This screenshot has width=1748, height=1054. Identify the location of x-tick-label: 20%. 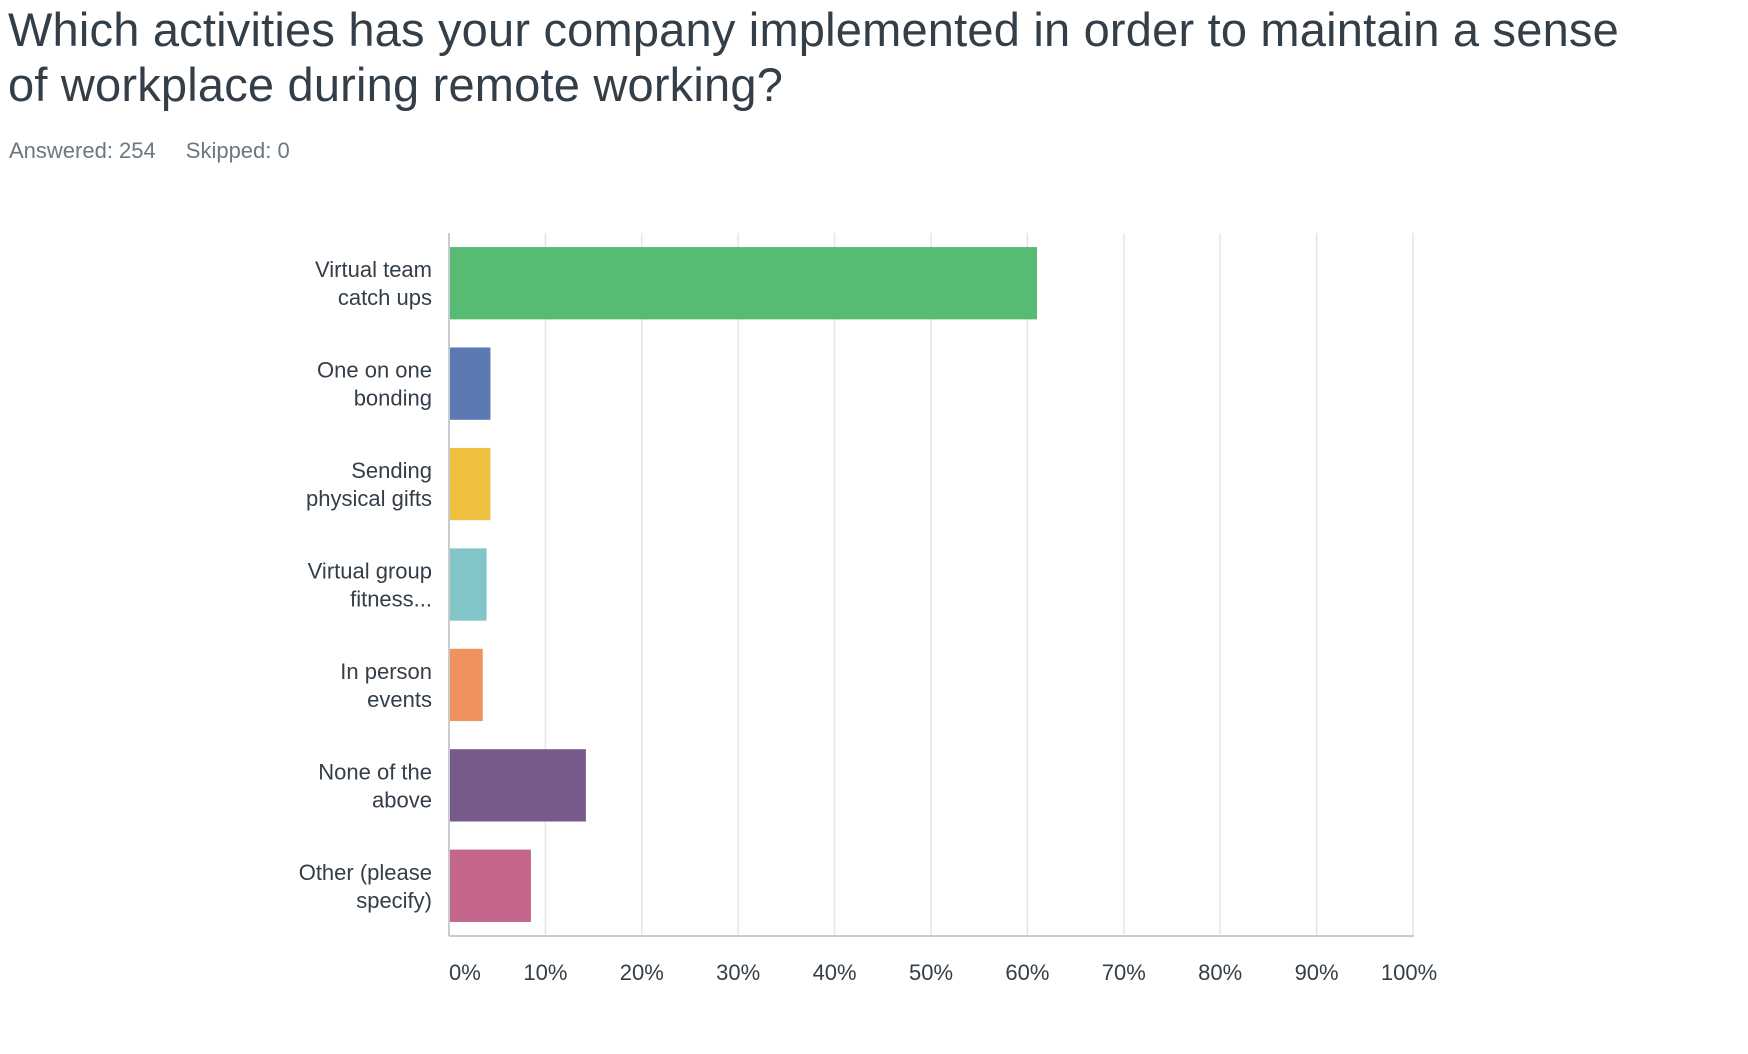
(642, 972).